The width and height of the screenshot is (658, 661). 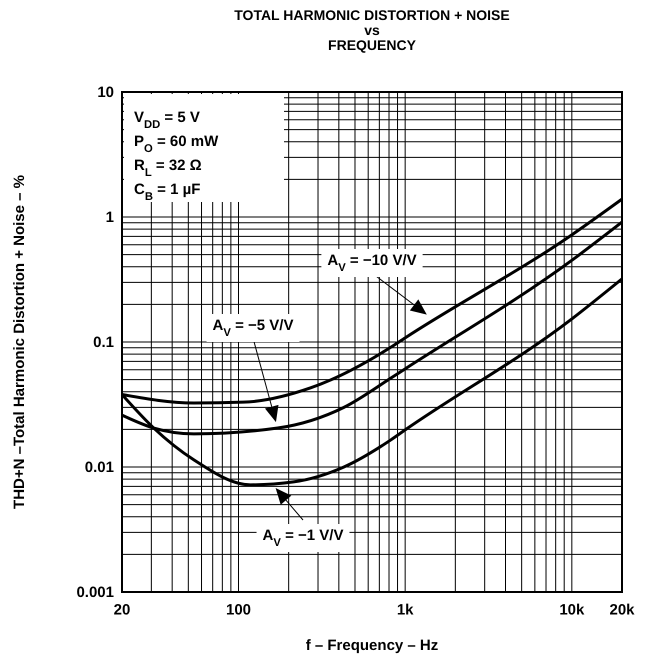 I want to click on annotation: A$_{V}$ = −10 V/V, so click(x=372, y=263).